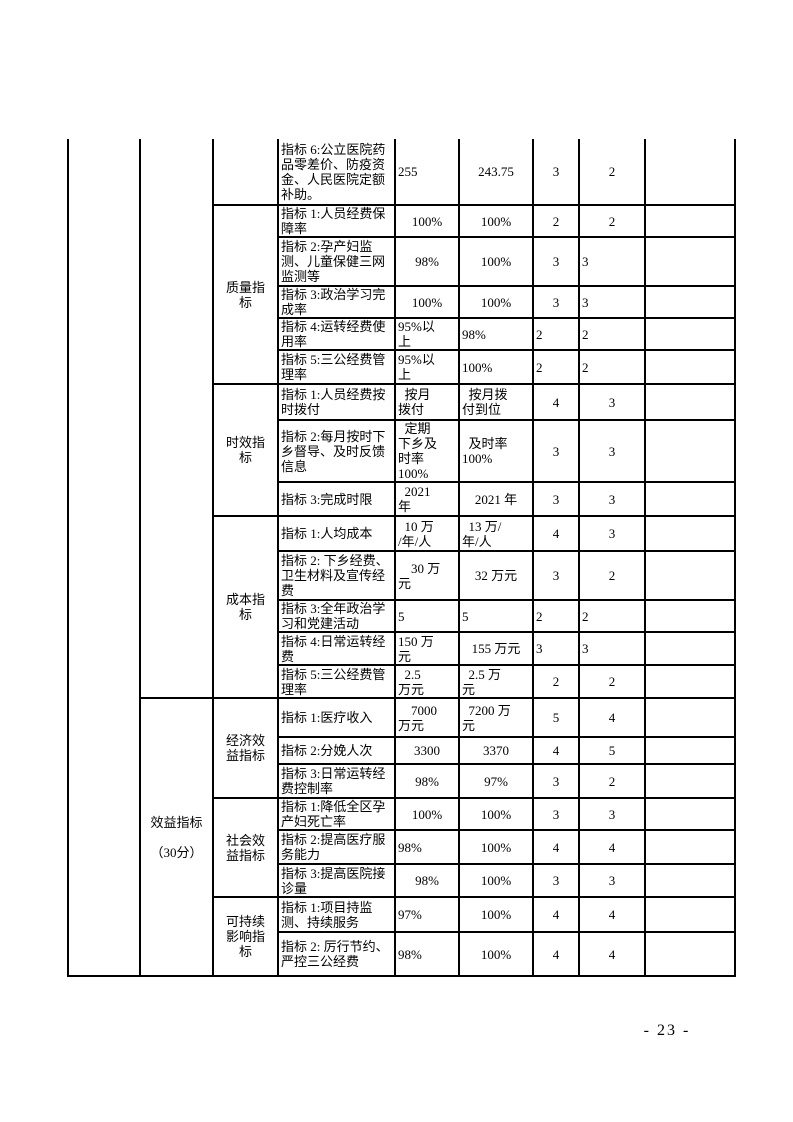 The image size is (793, 1122). Describe the element at coordinates (336, 499) in the screenshot. I see `indicator-name-cell: 指标 3:完成时限` at that location.